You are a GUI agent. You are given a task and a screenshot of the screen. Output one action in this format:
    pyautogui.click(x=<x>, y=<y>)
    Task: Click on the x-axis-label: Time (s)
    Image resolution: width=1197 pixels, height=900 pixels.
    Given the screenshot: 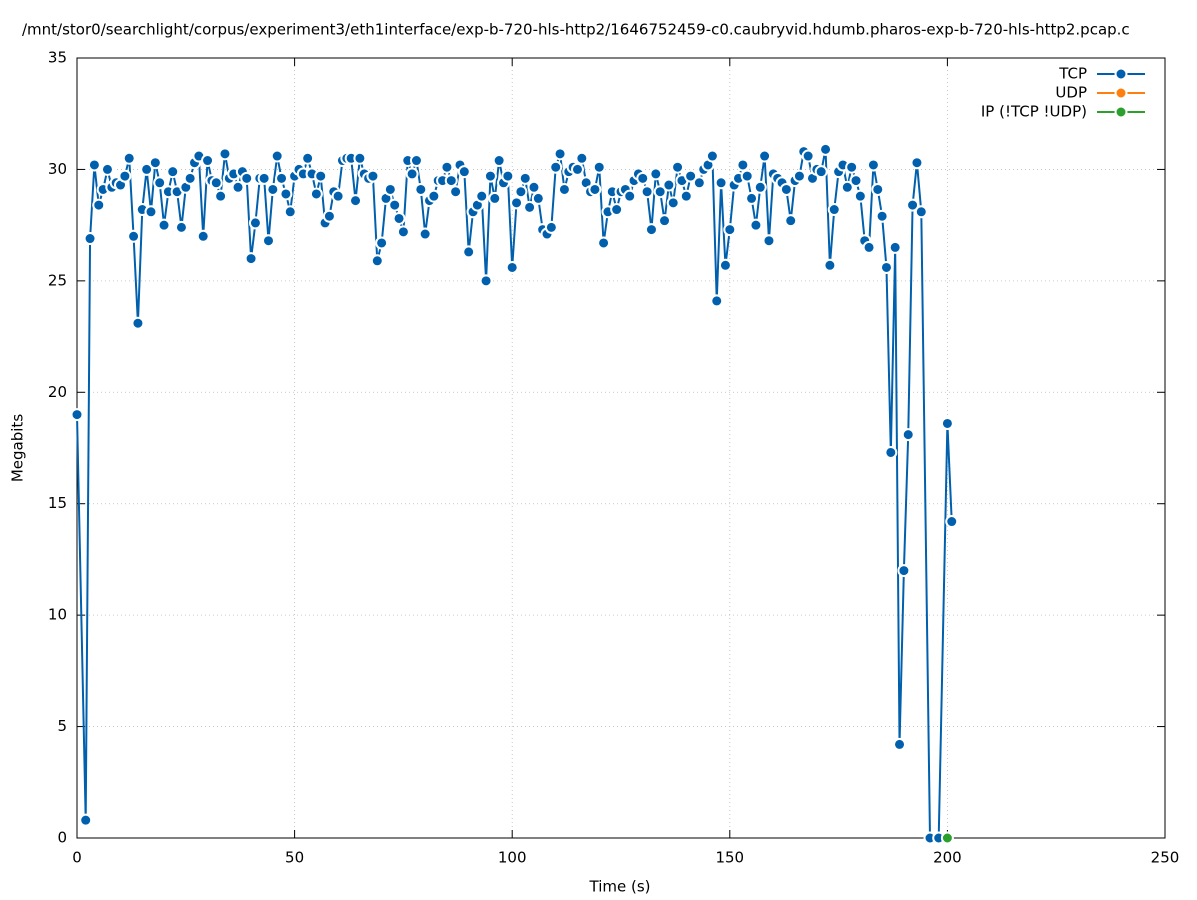 What is the action you would take?
    pyautogui.click(x=620, y=887)
    